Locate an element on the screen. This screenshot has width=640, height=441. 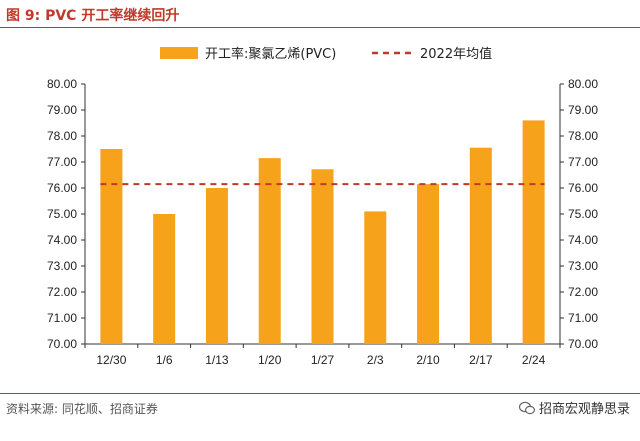
x-tick-label: 2/17 is located at coordinates (481, 360).